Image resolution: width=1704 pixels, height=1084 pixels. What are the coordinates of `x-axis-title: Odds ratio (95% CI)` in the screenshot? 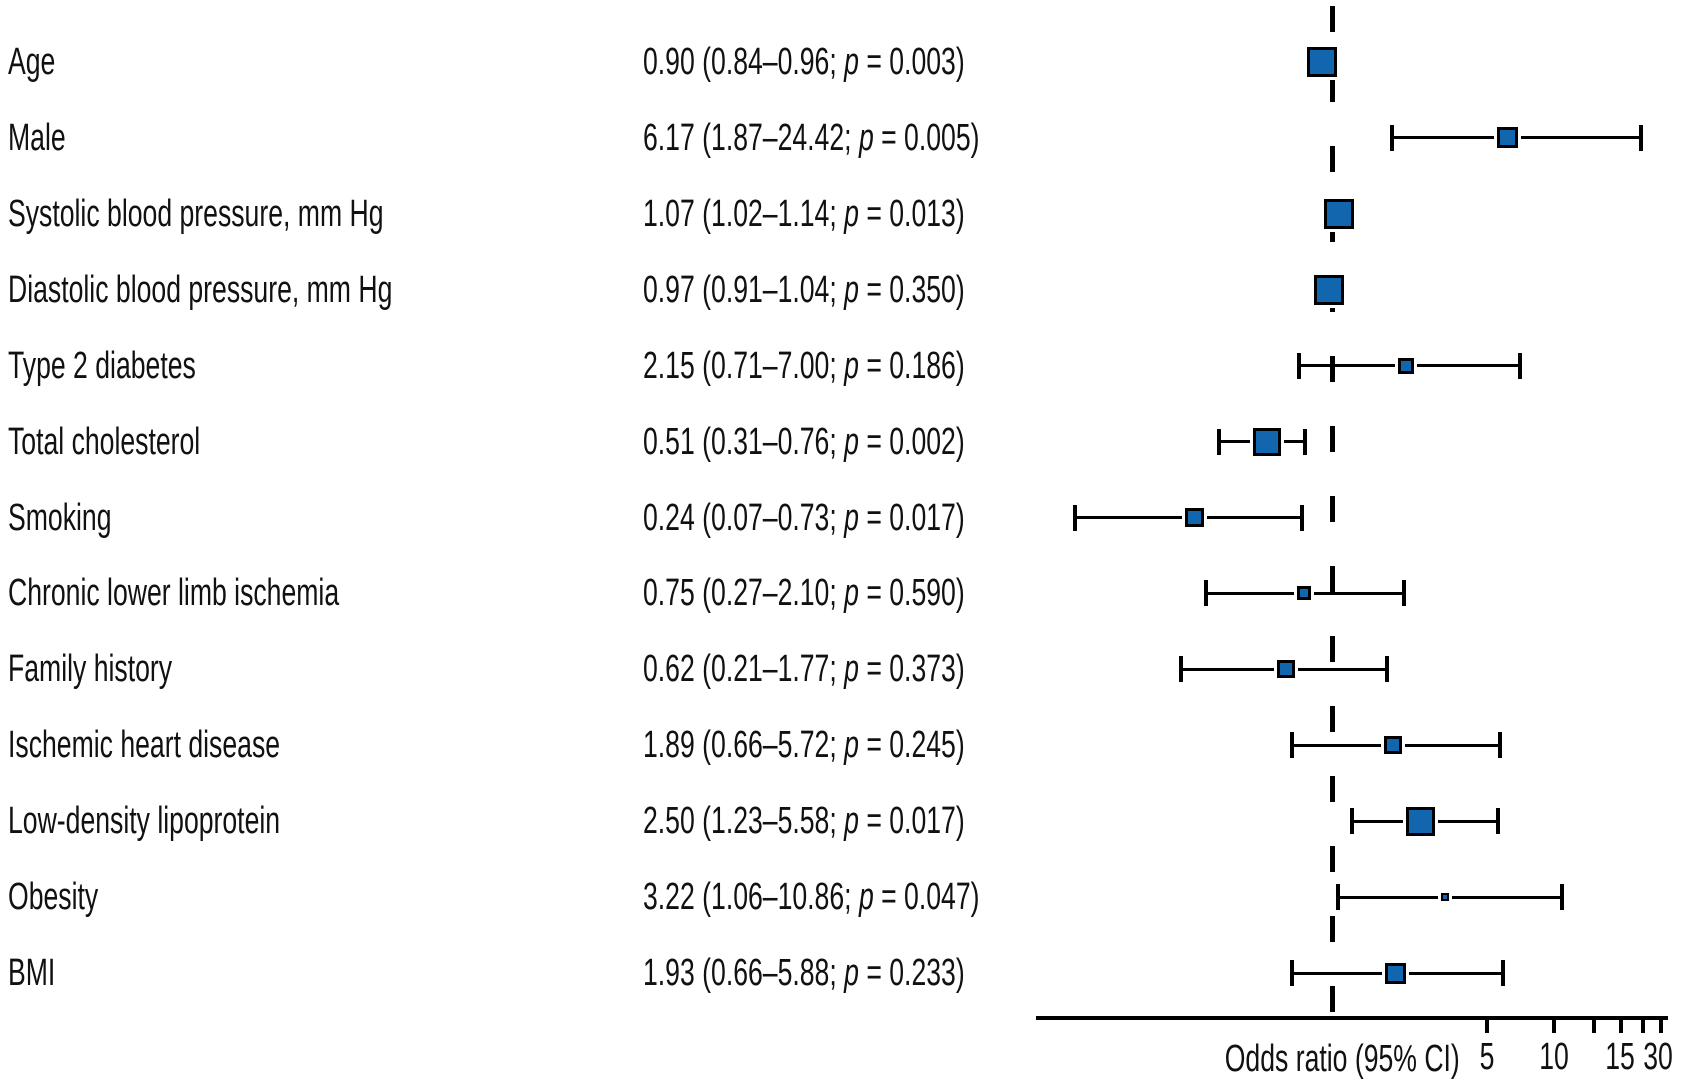 It's located at (1342, 1059).